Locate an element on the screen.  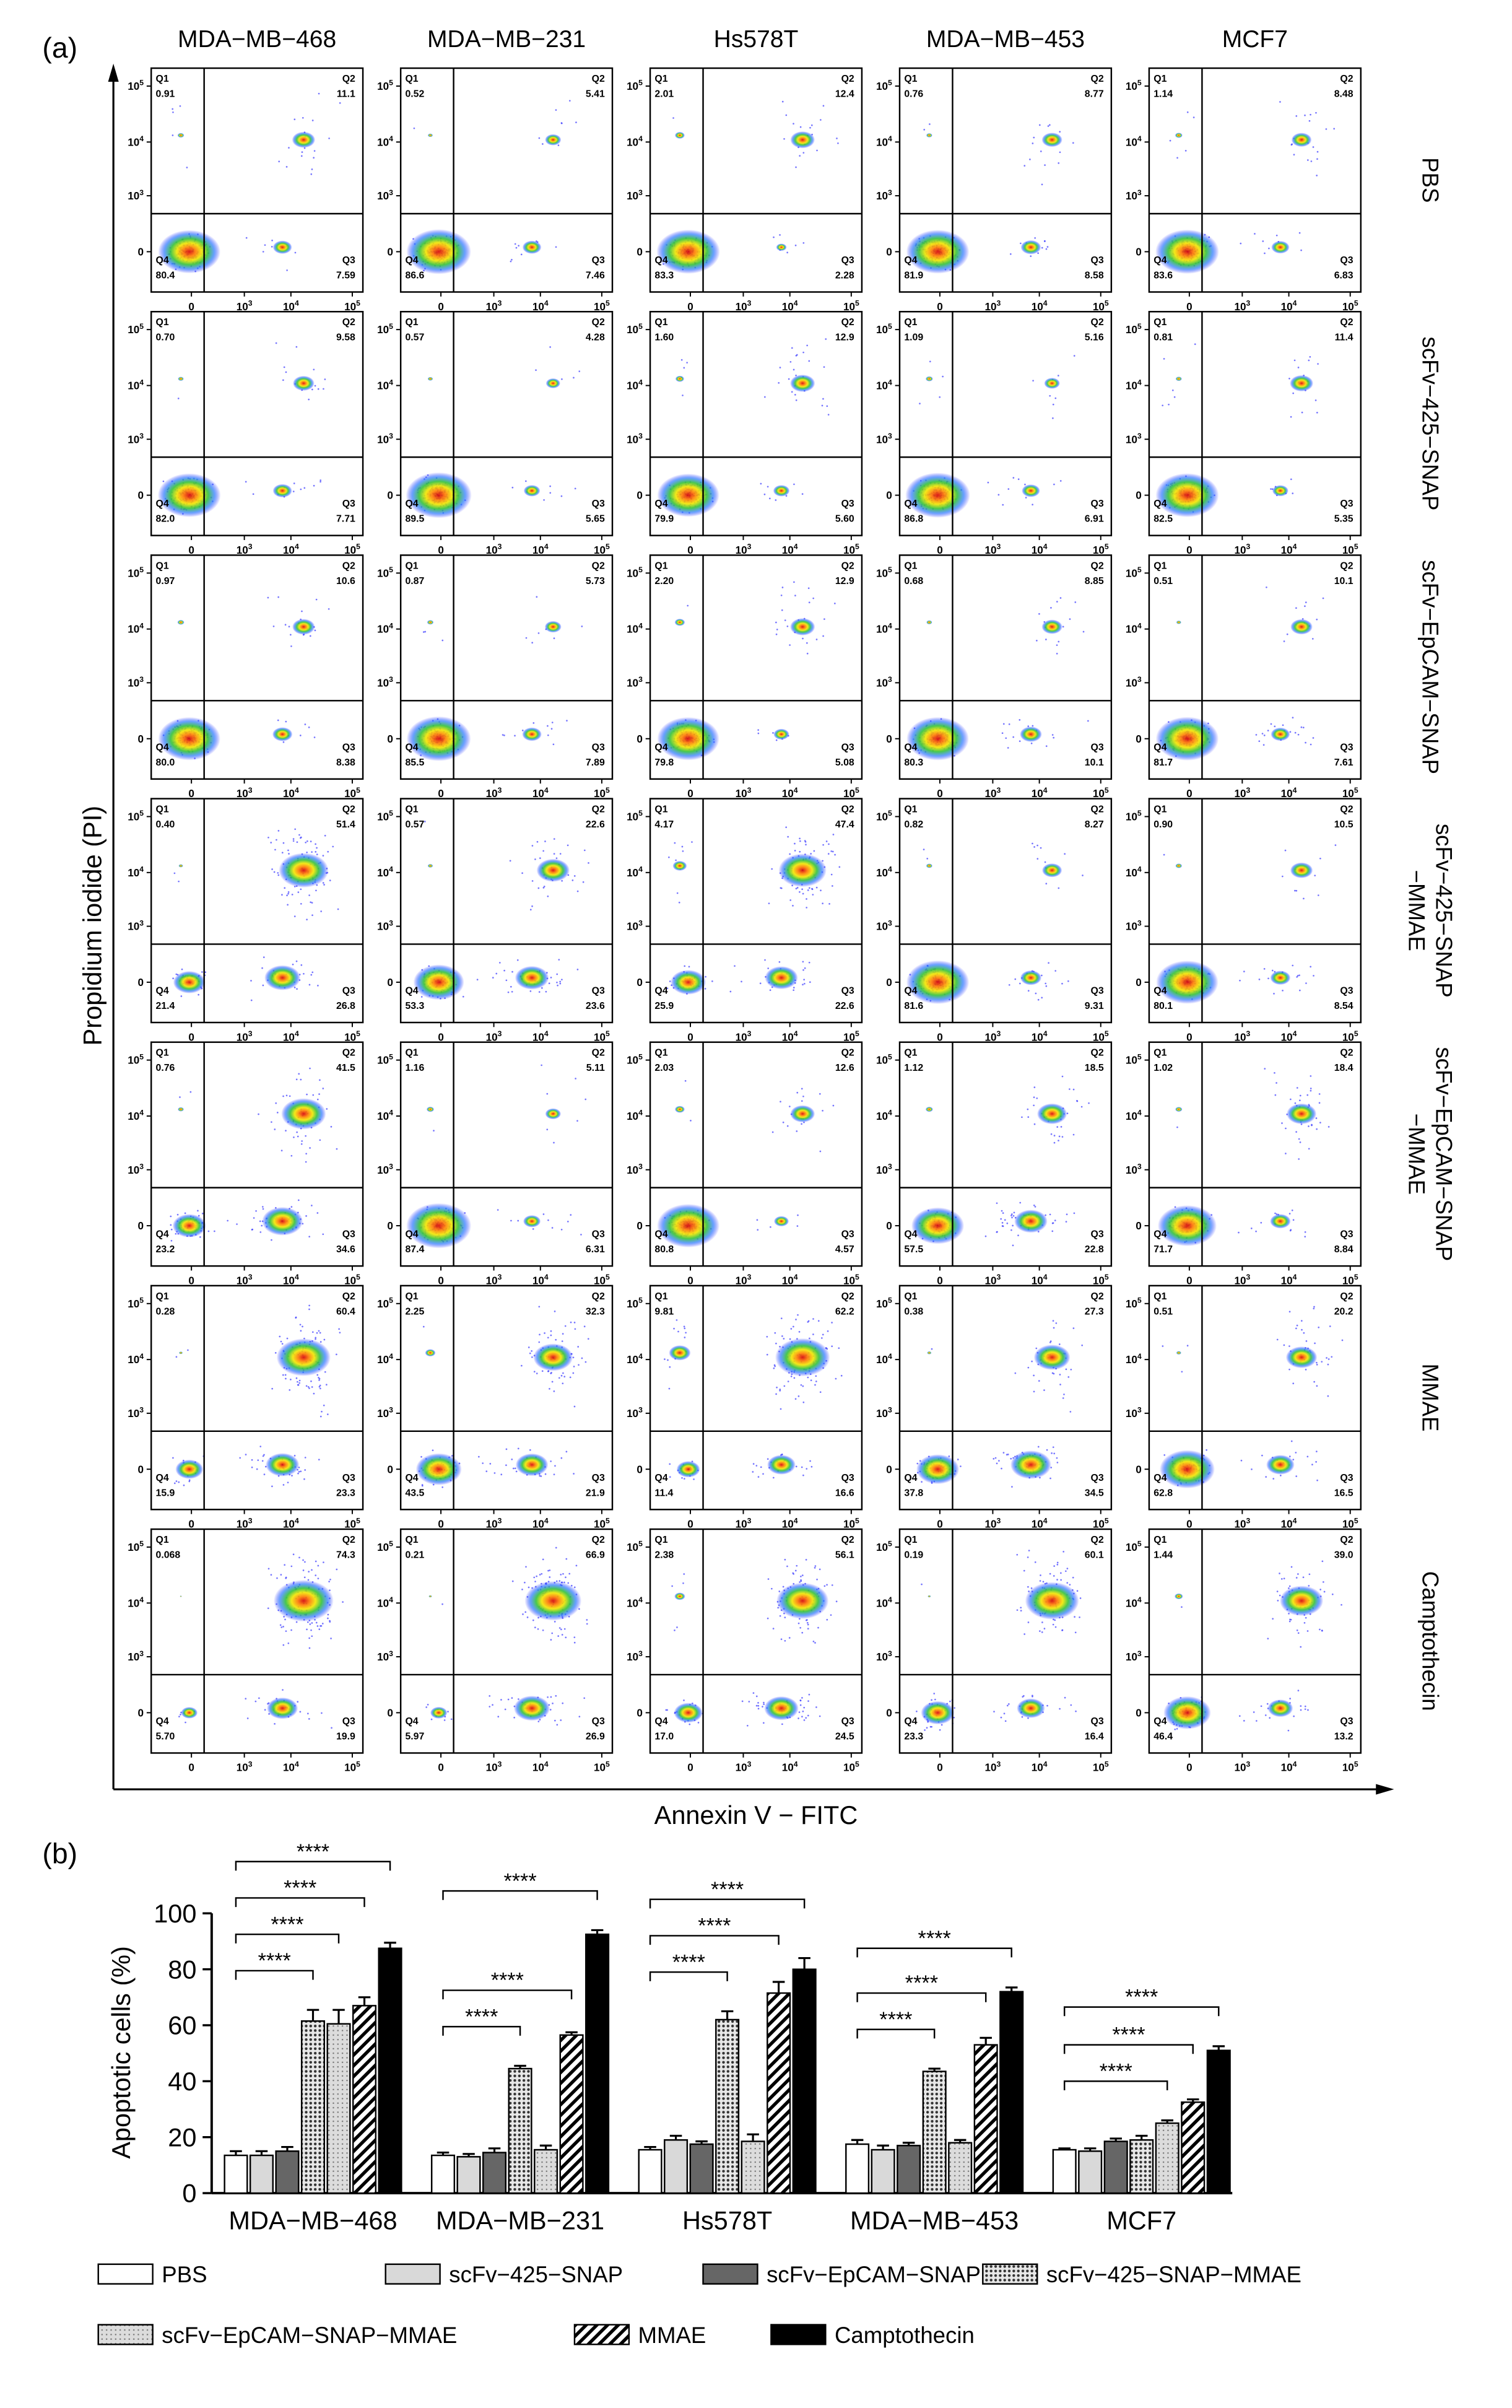
tick-sup: 5 is located at coordinates (1356, 1033).